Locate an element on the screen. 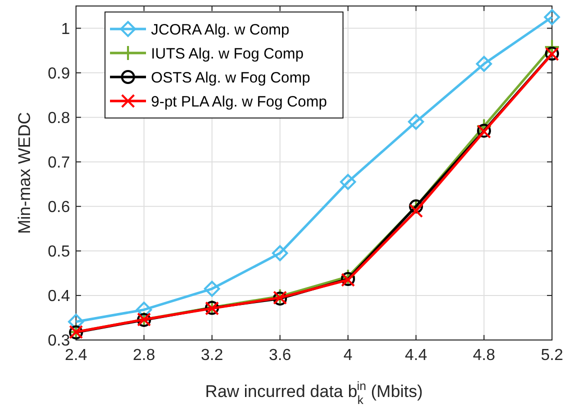 The height and width of the screenshot is (411, 563). y-tick-label: 0.5 is located at coordinates (59, 252).